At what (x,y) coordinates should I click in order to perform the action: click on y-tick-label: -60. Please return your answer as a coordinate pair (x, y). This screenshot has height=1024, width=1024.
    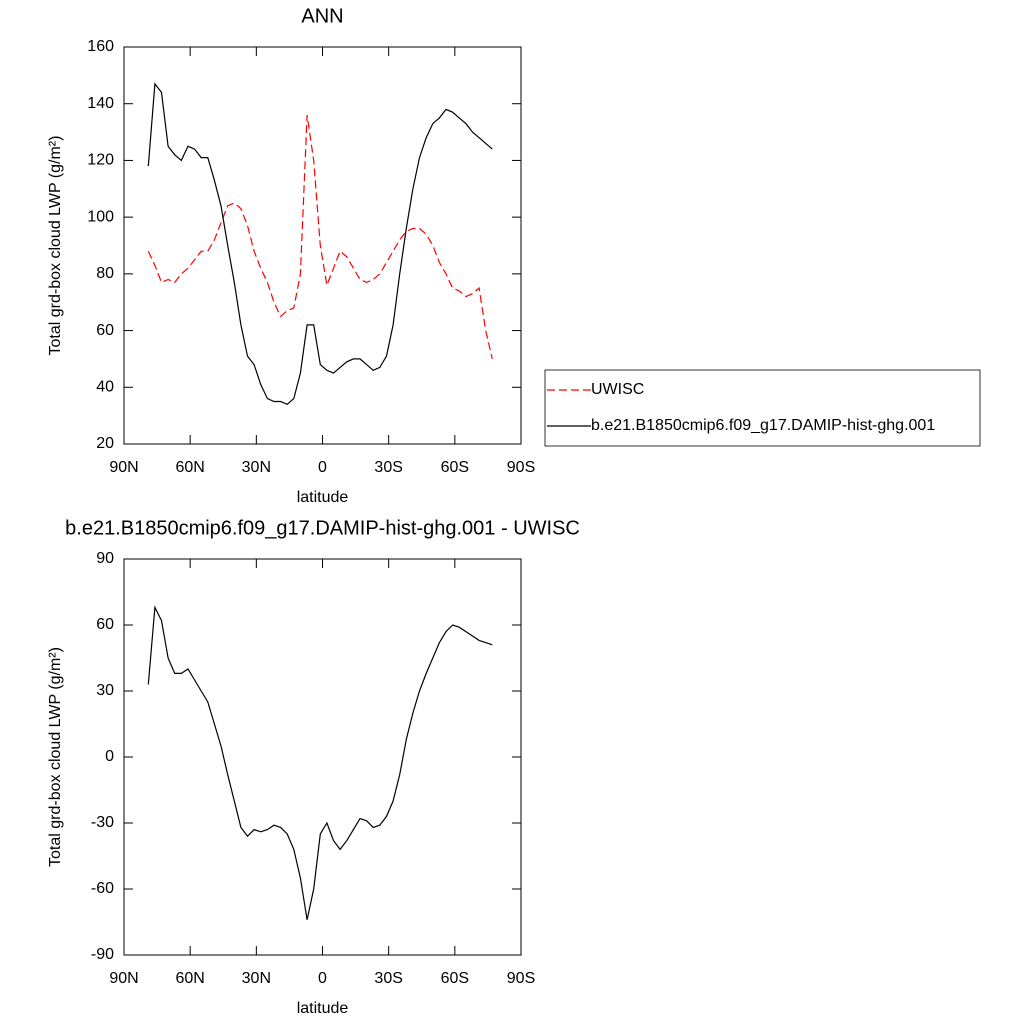
    Looking at the image, I should click on (102, 888).